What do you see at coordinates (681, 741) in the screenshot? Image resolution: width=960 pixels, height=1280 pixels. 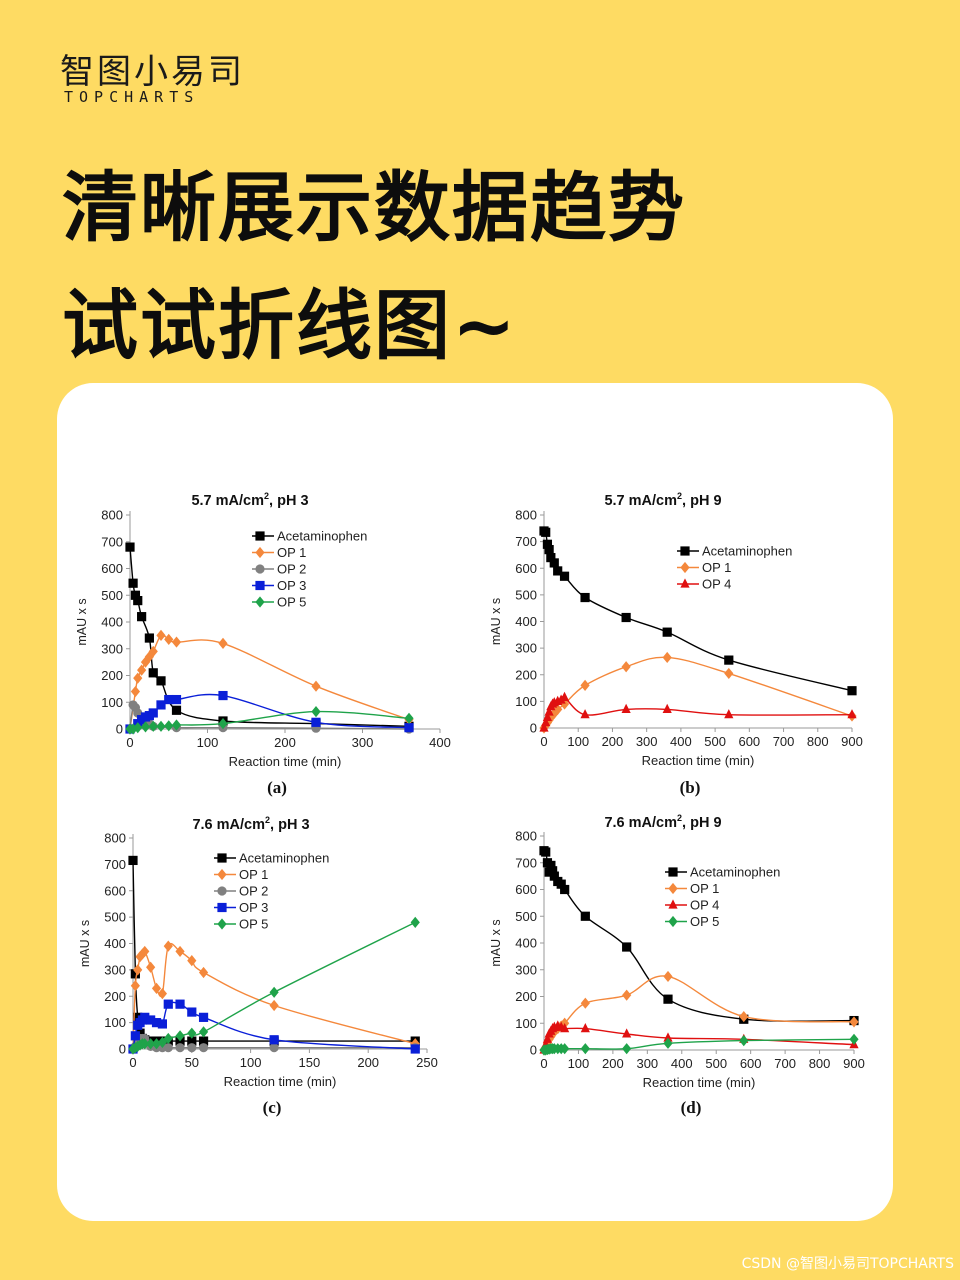 I see `chart-2-x-tick-label: 400` at bounding box center [681, 741].